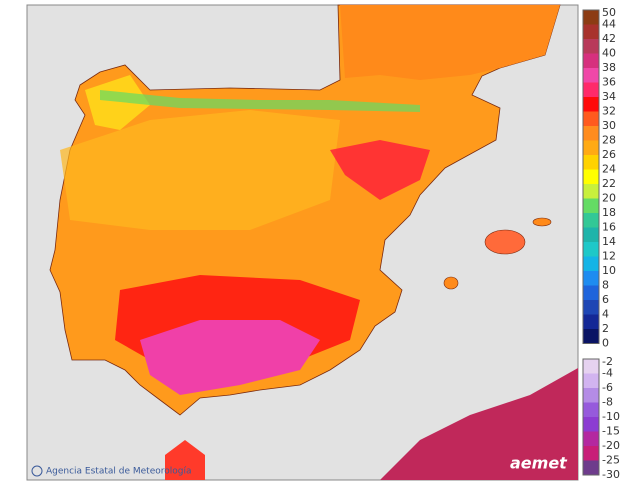 Image resolution: width=630 pixels, height=504 pixels. Describe the element at coordinates (609, 96) in the screenshot. I see `legend-label: 34` at that location.